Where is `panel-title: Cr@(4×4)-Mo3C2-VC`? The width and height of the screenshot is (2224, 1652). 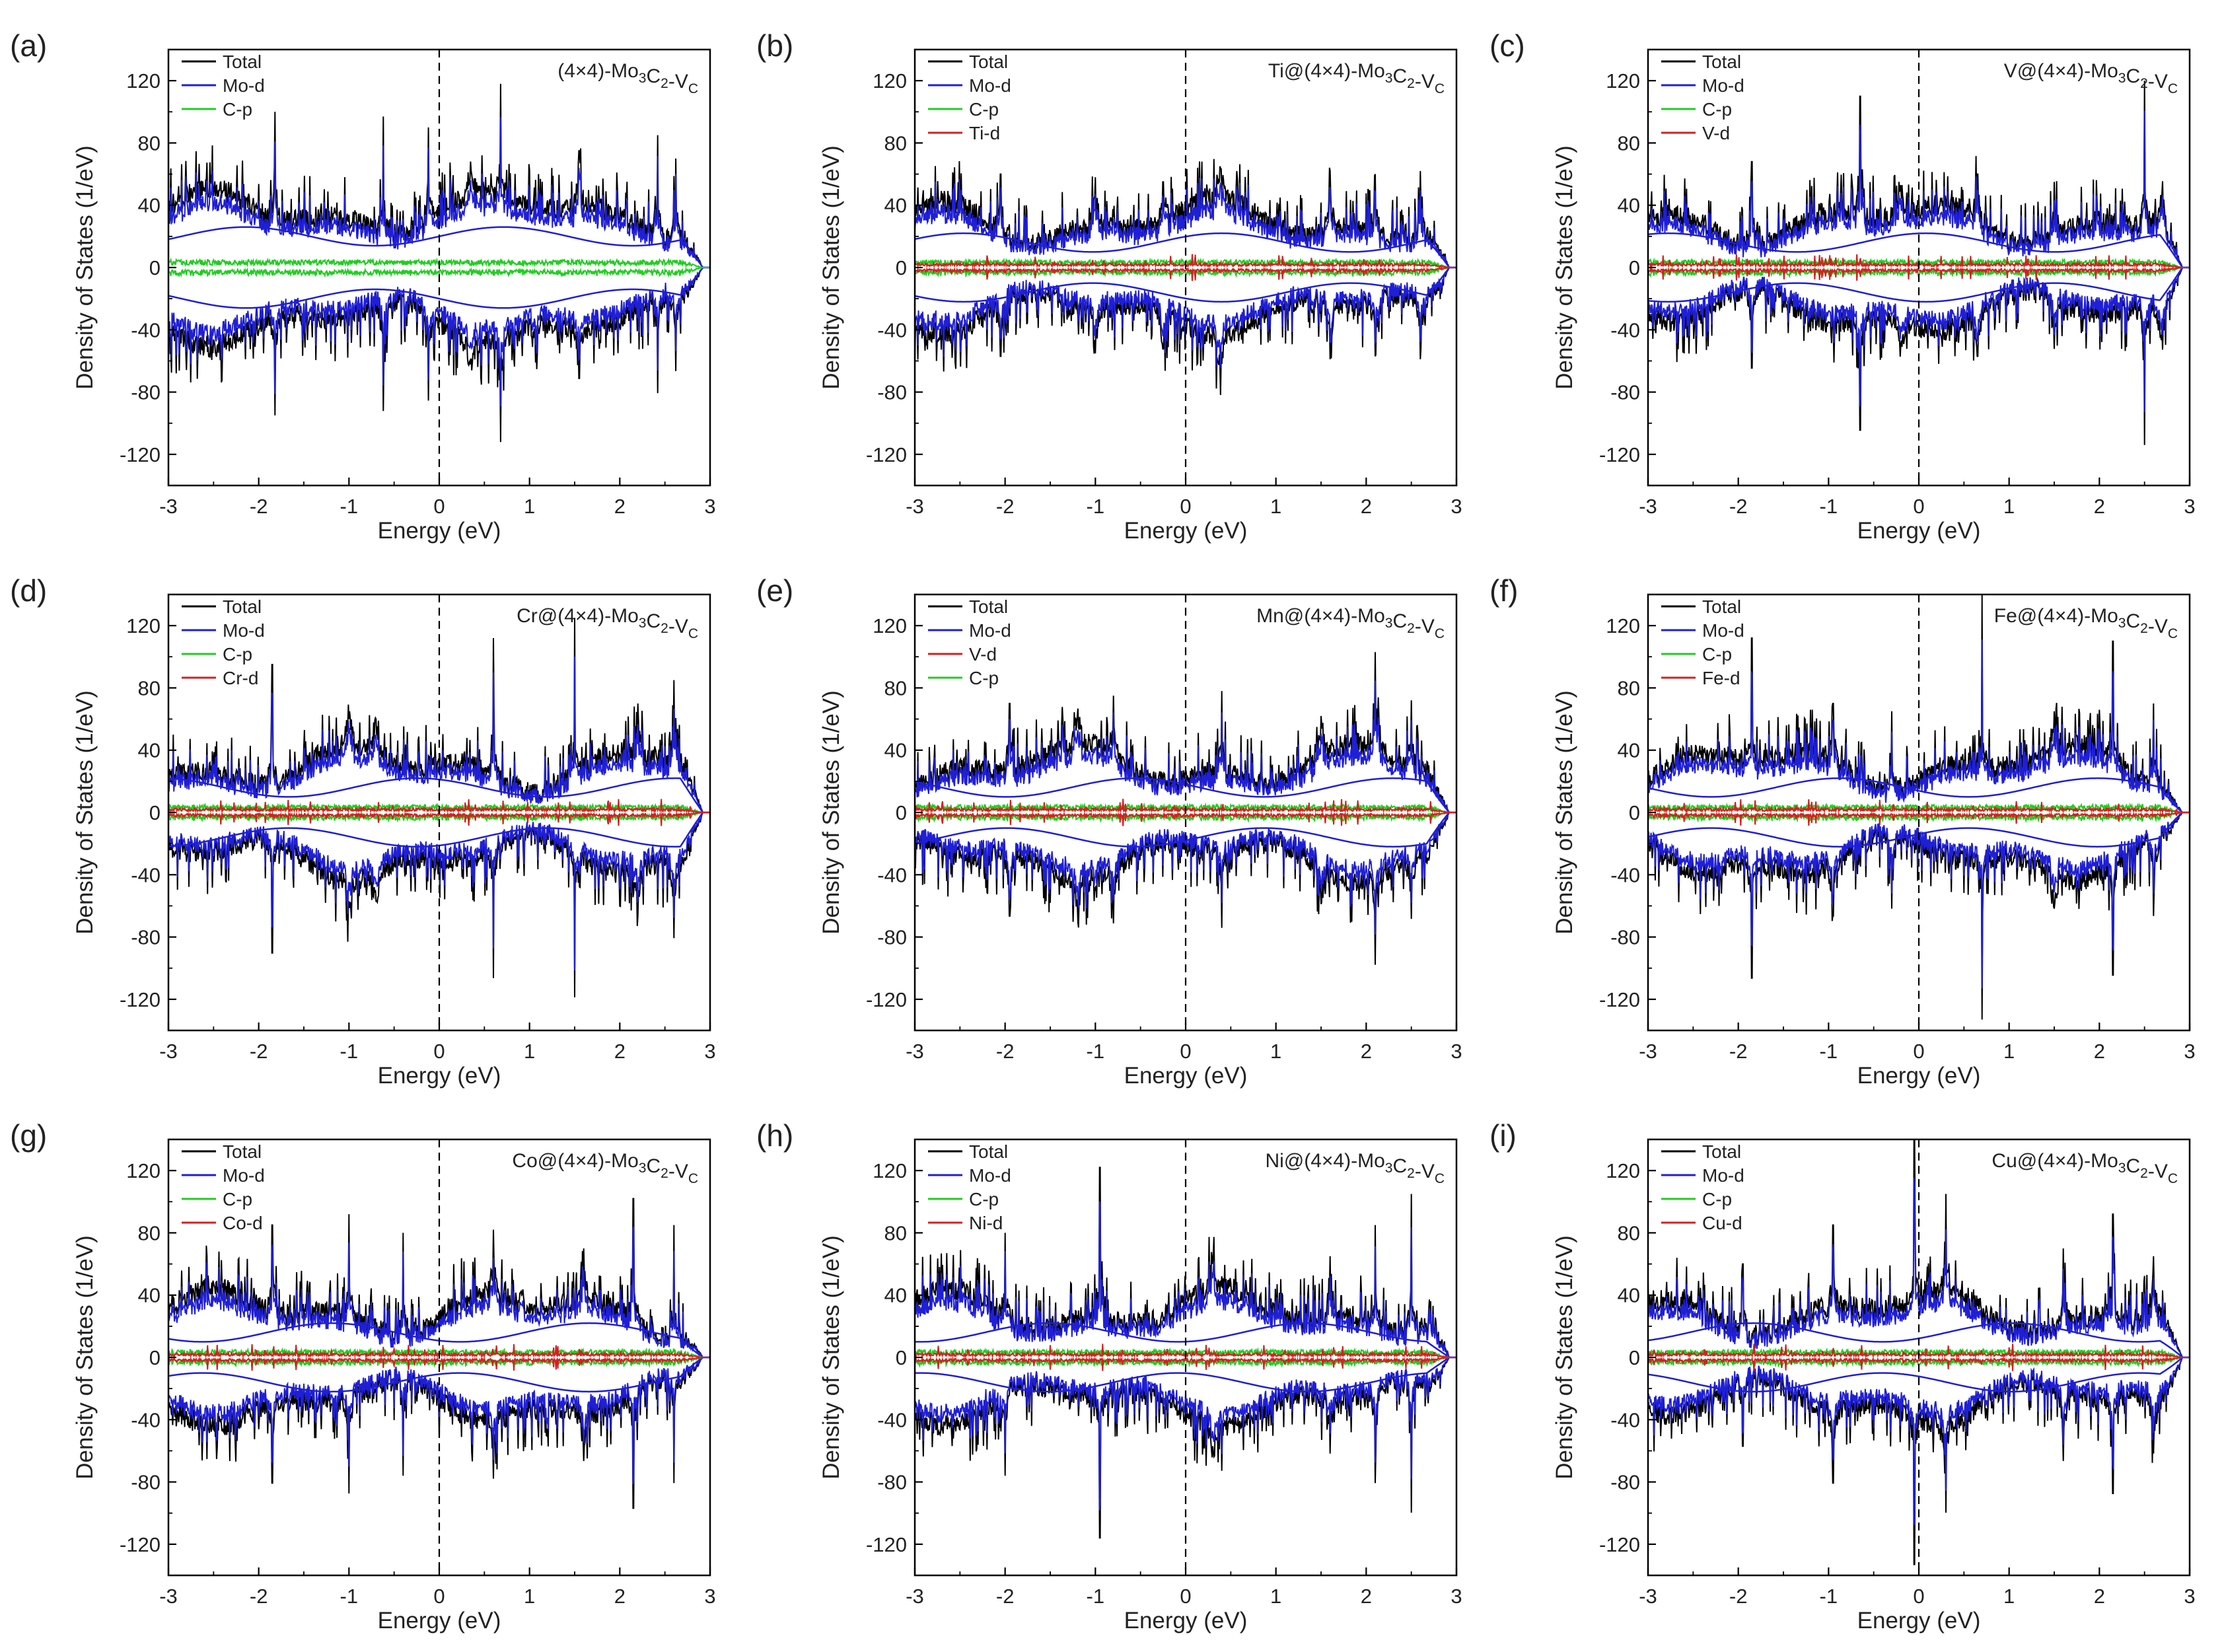
panel-title: Cr@(4×4)-Mo3C2-VC is located at coordinates (608, 623).